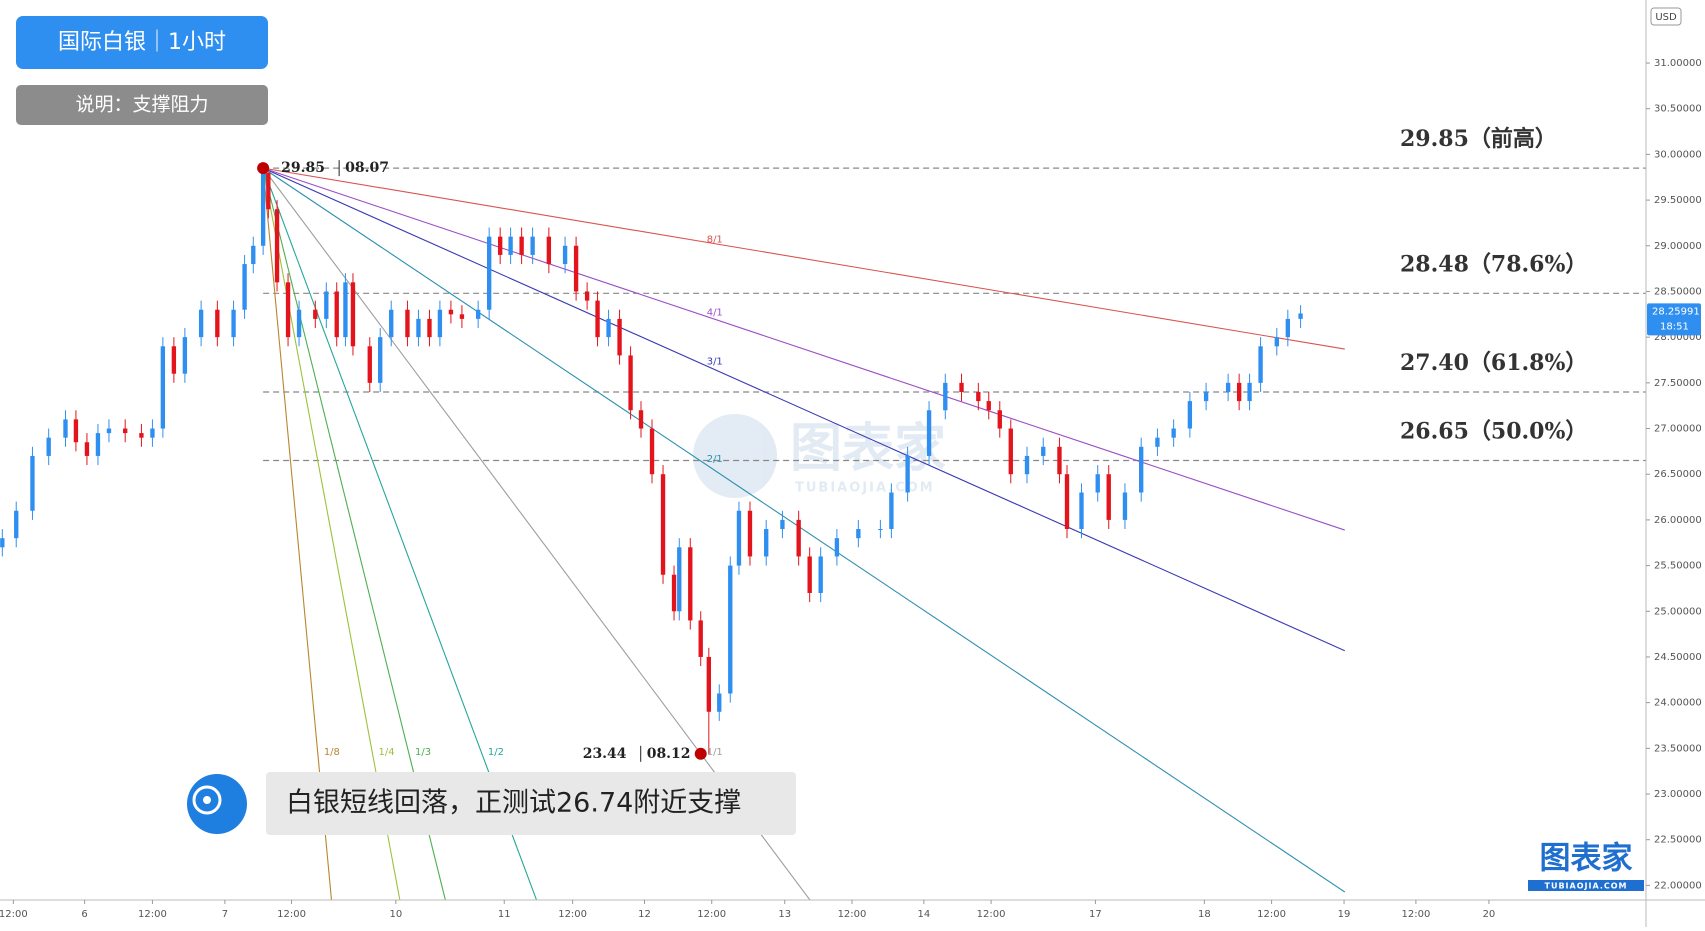 This screenshot has width=1705, height=931. Describe the element at coordinates (1678, 109) in the screenshot. I see `y-tick-label: 30.50000` at that location.